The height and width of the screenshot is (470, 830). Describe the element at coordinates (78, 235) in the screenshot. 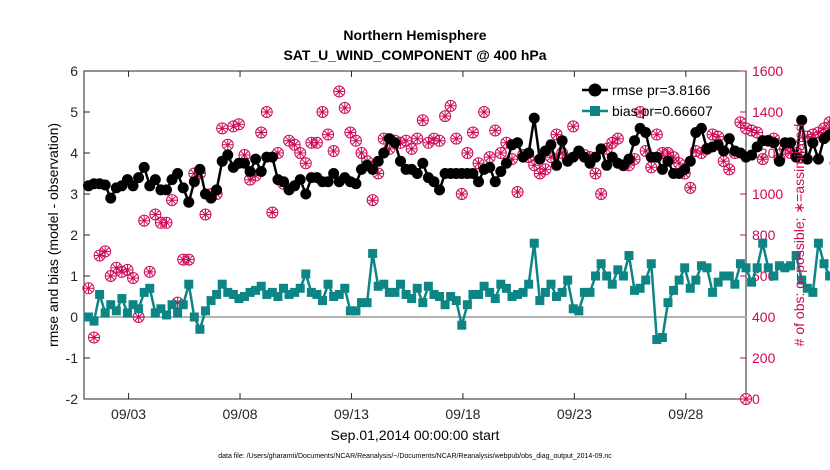

I see `left-axis-ticks: -2 -1 0 1 2 3 4 5 6` at that location.